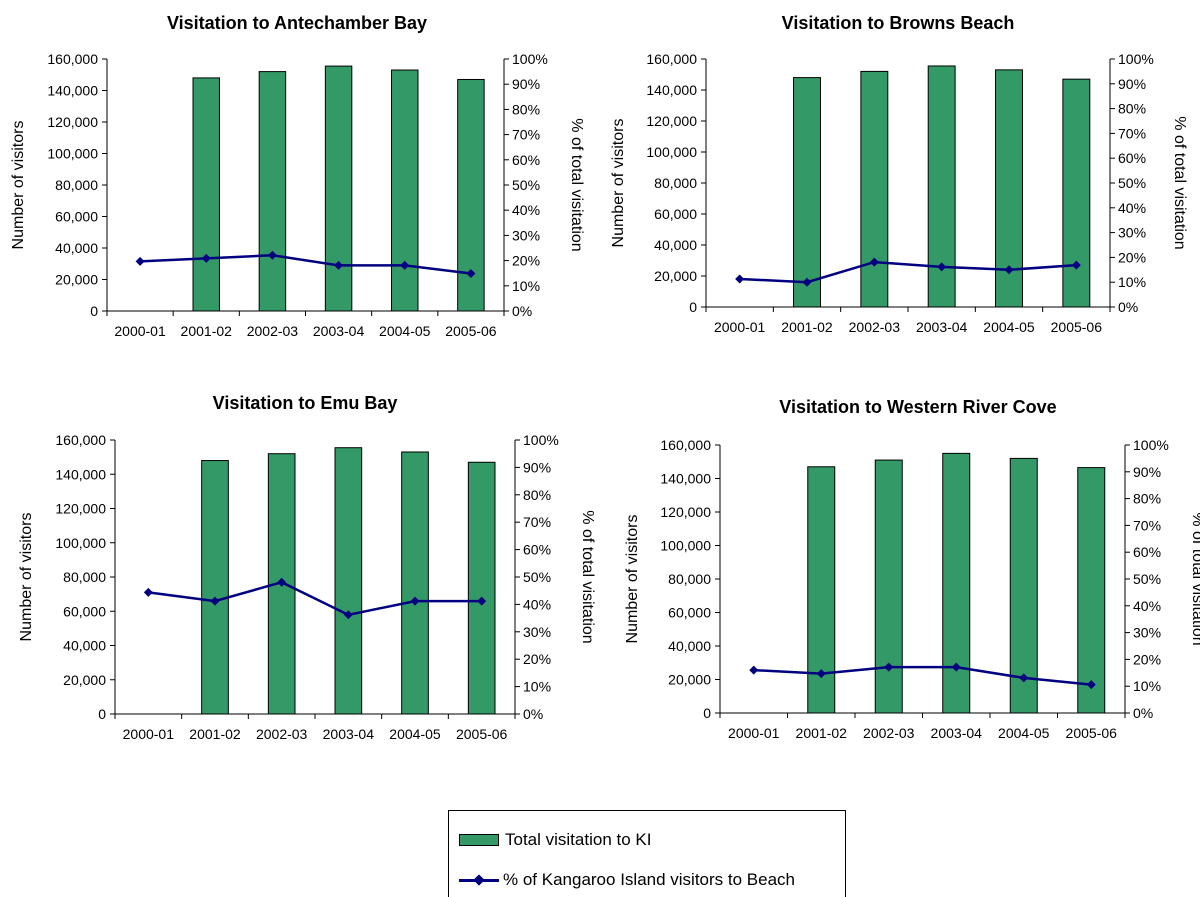 The width and height of the screenshot is (1200, 897). I want to click on y-tick-label: 60,000, so click(689, 613).